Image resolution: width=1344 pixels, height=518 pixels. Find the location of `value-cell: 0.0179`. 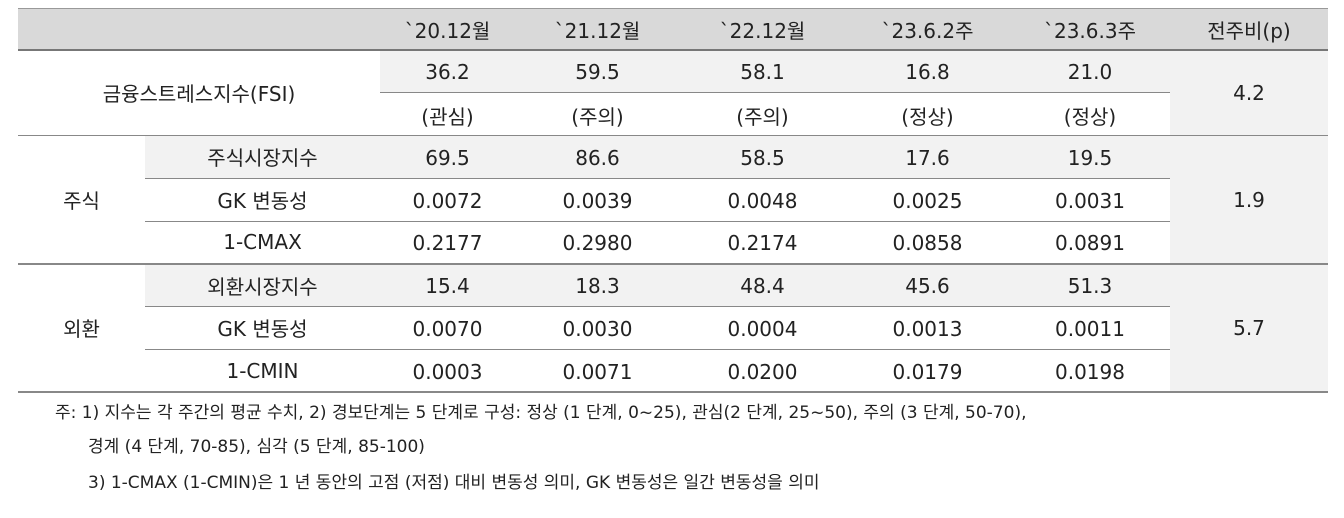

value-cell: 0.0179 is located at coordinates (927, 371).